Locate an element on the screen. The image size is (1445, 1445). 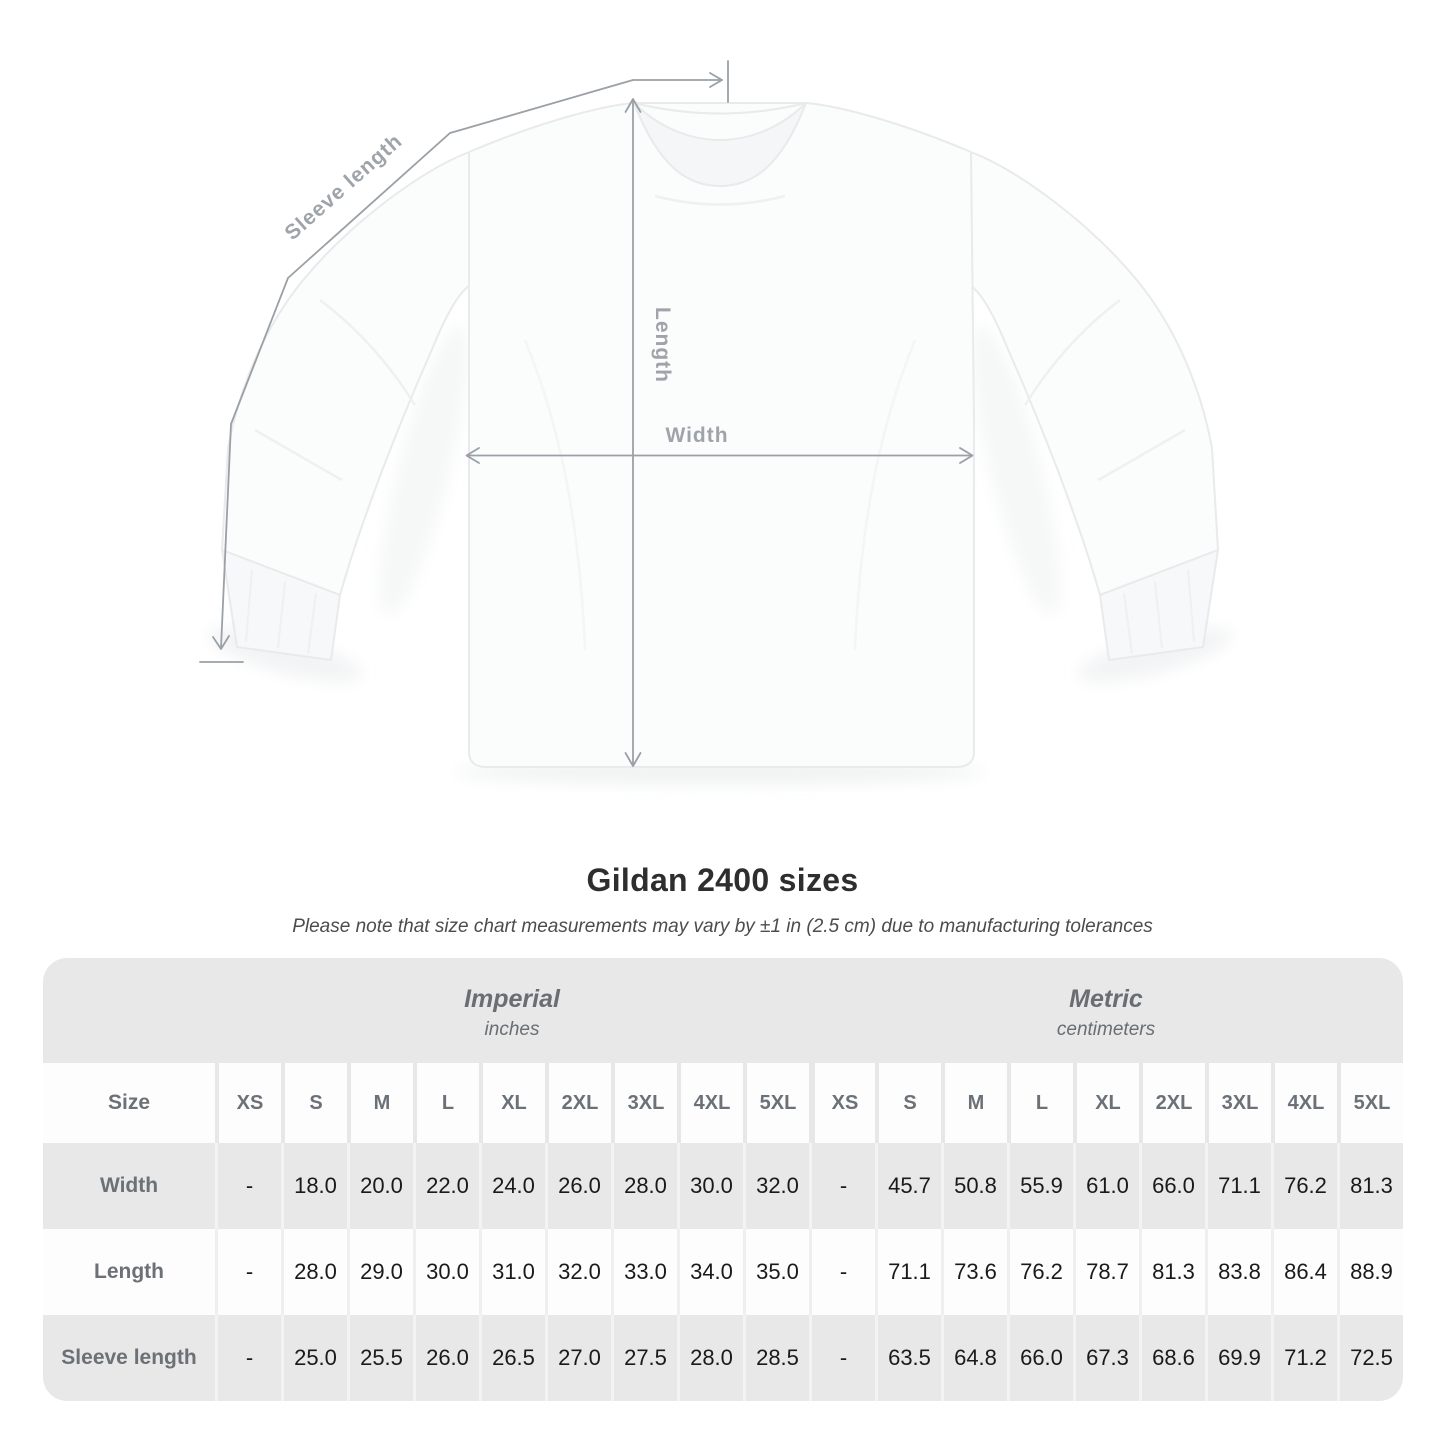
cuff-ribs is located at coordinates (720, 612).